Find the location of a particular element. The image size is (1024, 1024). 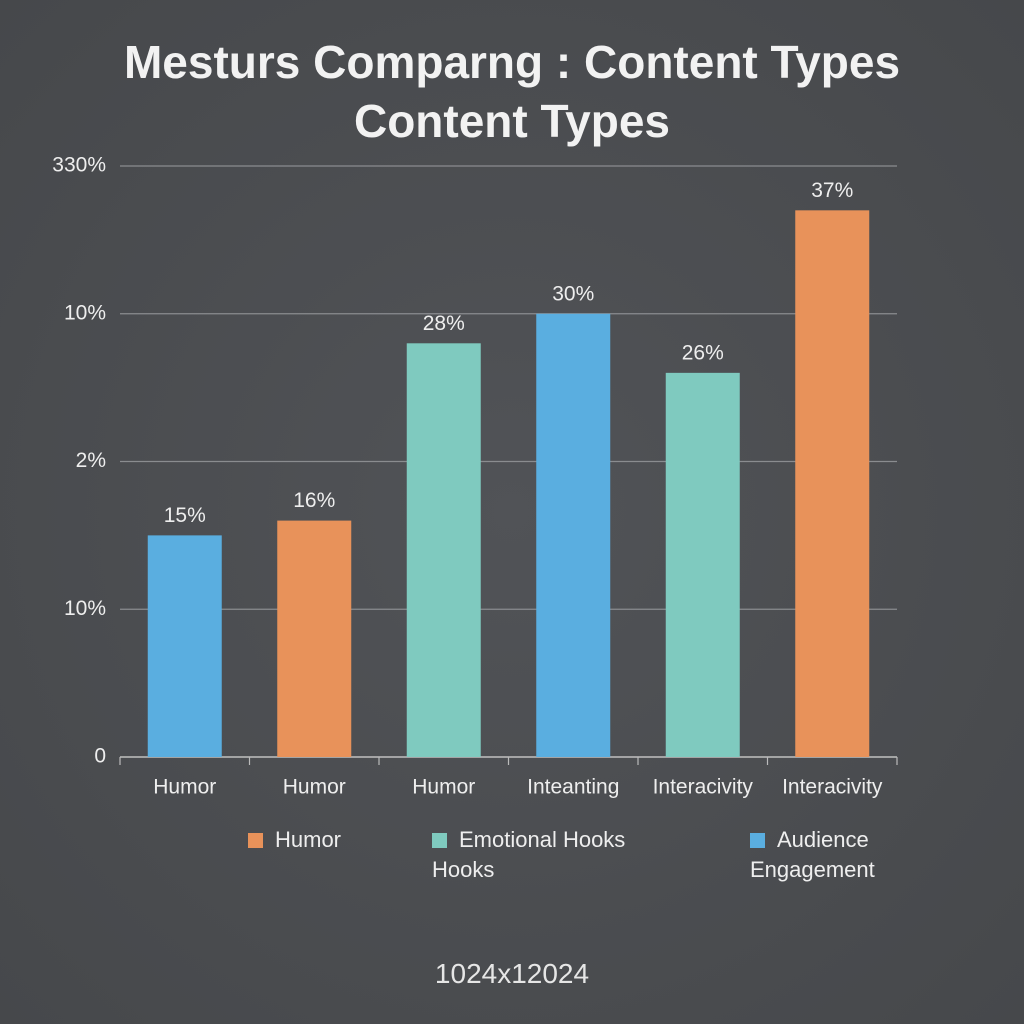

legend-label: Emotional Hooks Hooks is located at coordinates (529, 854).